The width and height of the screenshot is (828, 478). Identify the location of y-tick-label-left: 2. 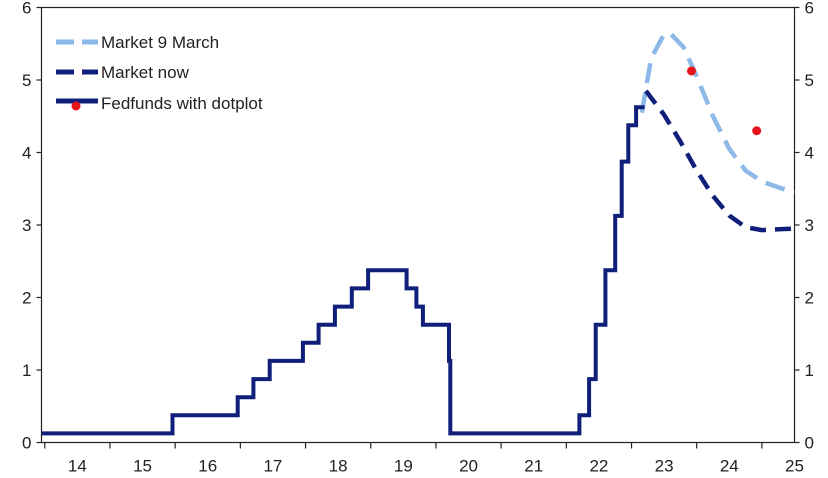
(26, 298).